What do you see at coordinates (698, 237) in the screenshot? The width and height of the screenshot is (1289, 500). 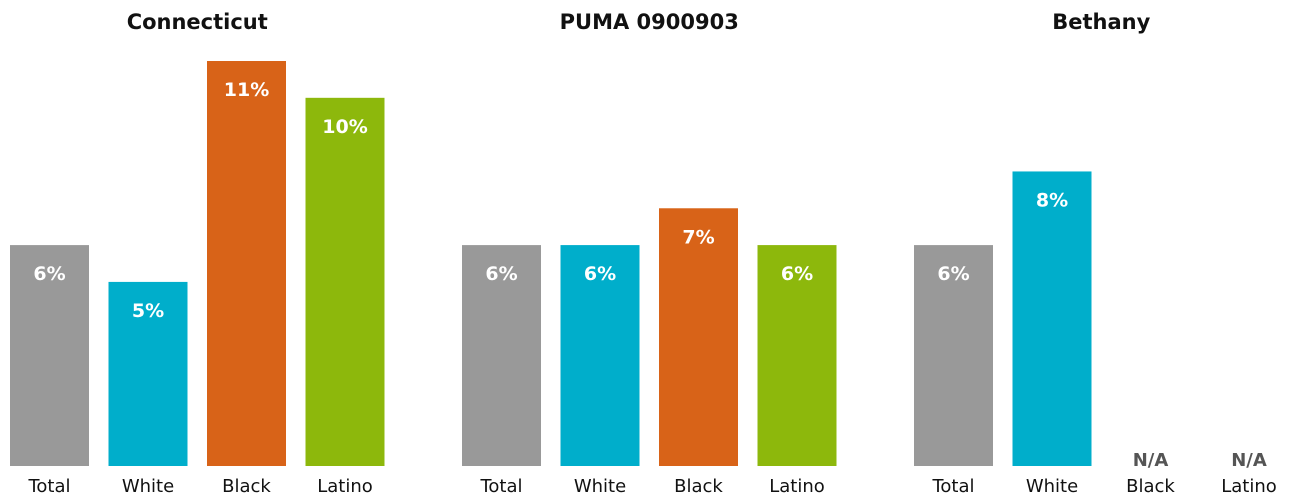 I see `data-label: 7%` at bounding box center [698, 237].